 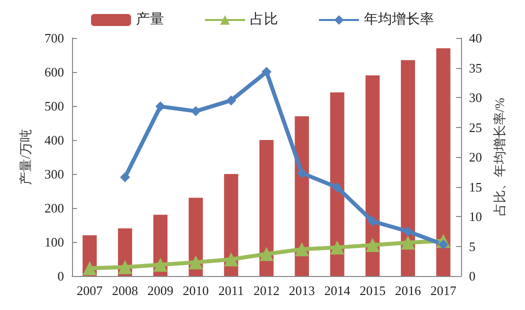 I want to click on y-tick-label: 100, so click(x=54, y=242).